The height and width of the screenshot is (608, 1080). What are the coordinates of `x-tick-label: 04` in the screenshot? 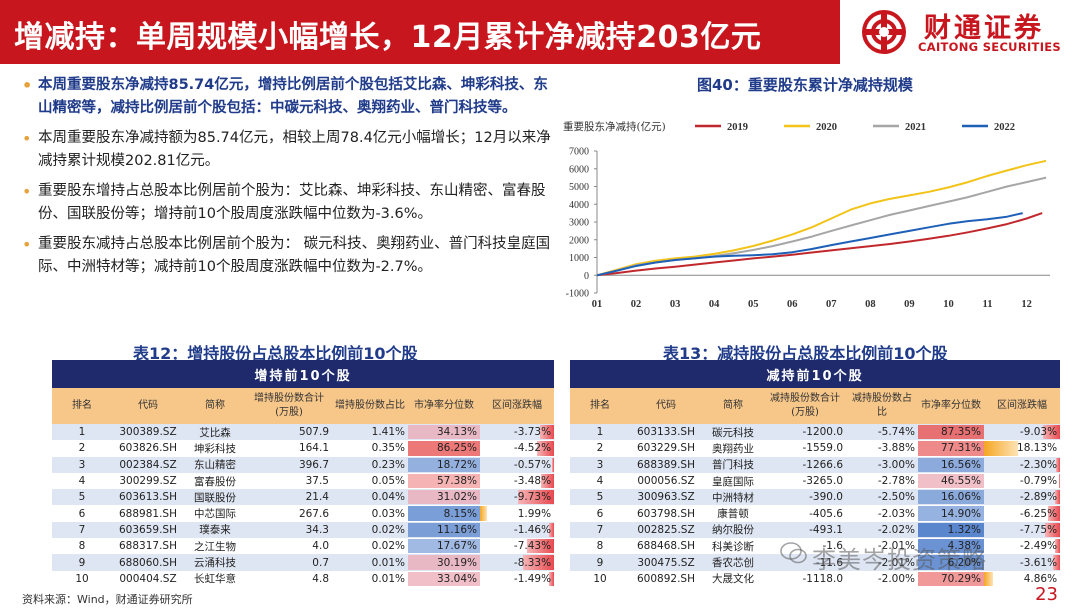 It's located at (714, 304).